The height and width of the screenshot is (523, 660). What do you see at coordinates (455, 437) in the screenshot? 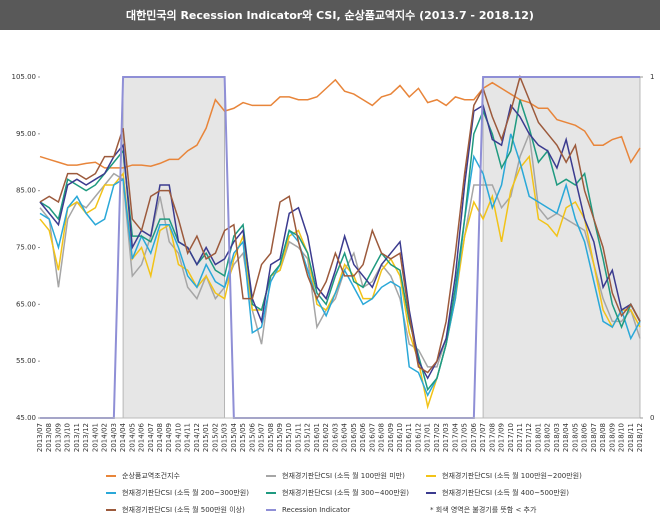
I see `x-tick-label: 2017/04` at bounding box center [455, 437].